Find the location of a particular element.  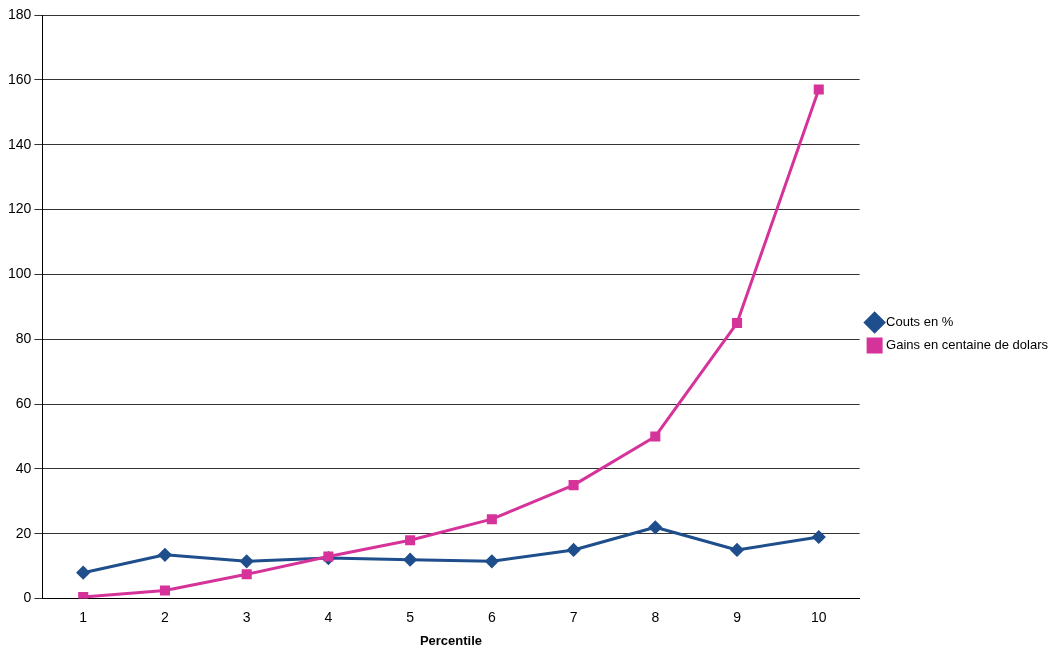

legend-label: Couts en % is located at coordinates (920, 322).